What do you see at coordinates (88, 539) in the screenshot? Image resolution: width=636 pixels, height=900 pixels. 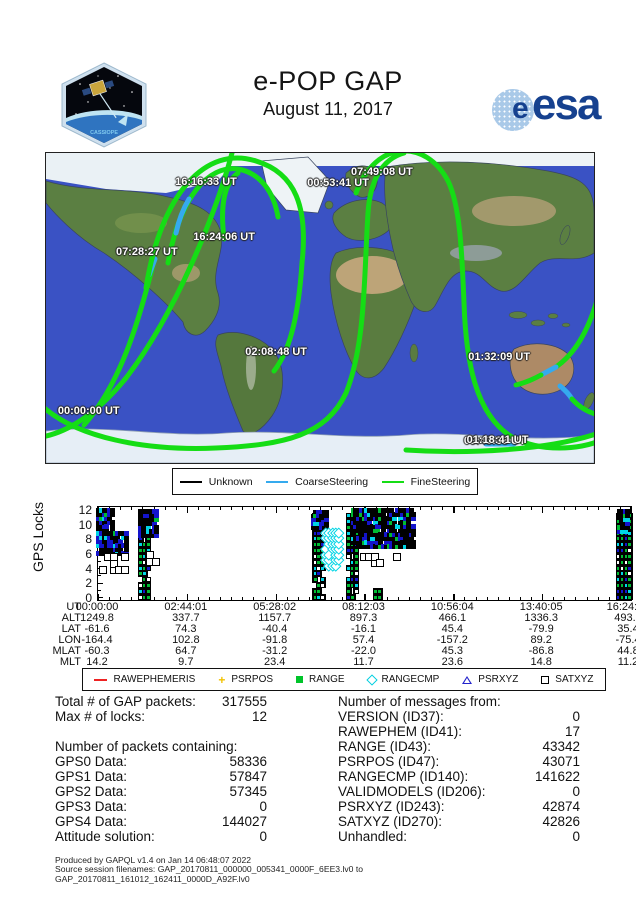 I see `y-tick-label: 8` at bounding box center [88, 539].